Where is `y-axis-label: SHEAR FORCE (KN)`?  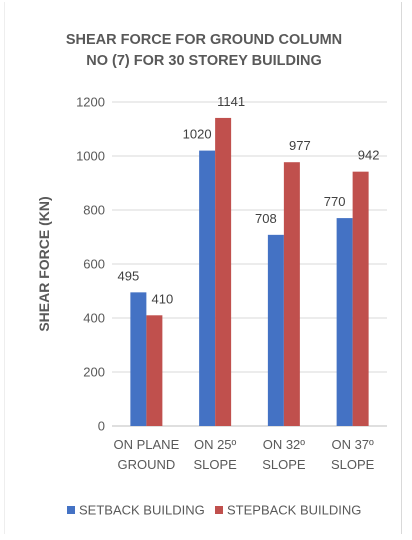
y-axis-label: SHEAR FORCE (KN) is located at coordinates (44, 263).